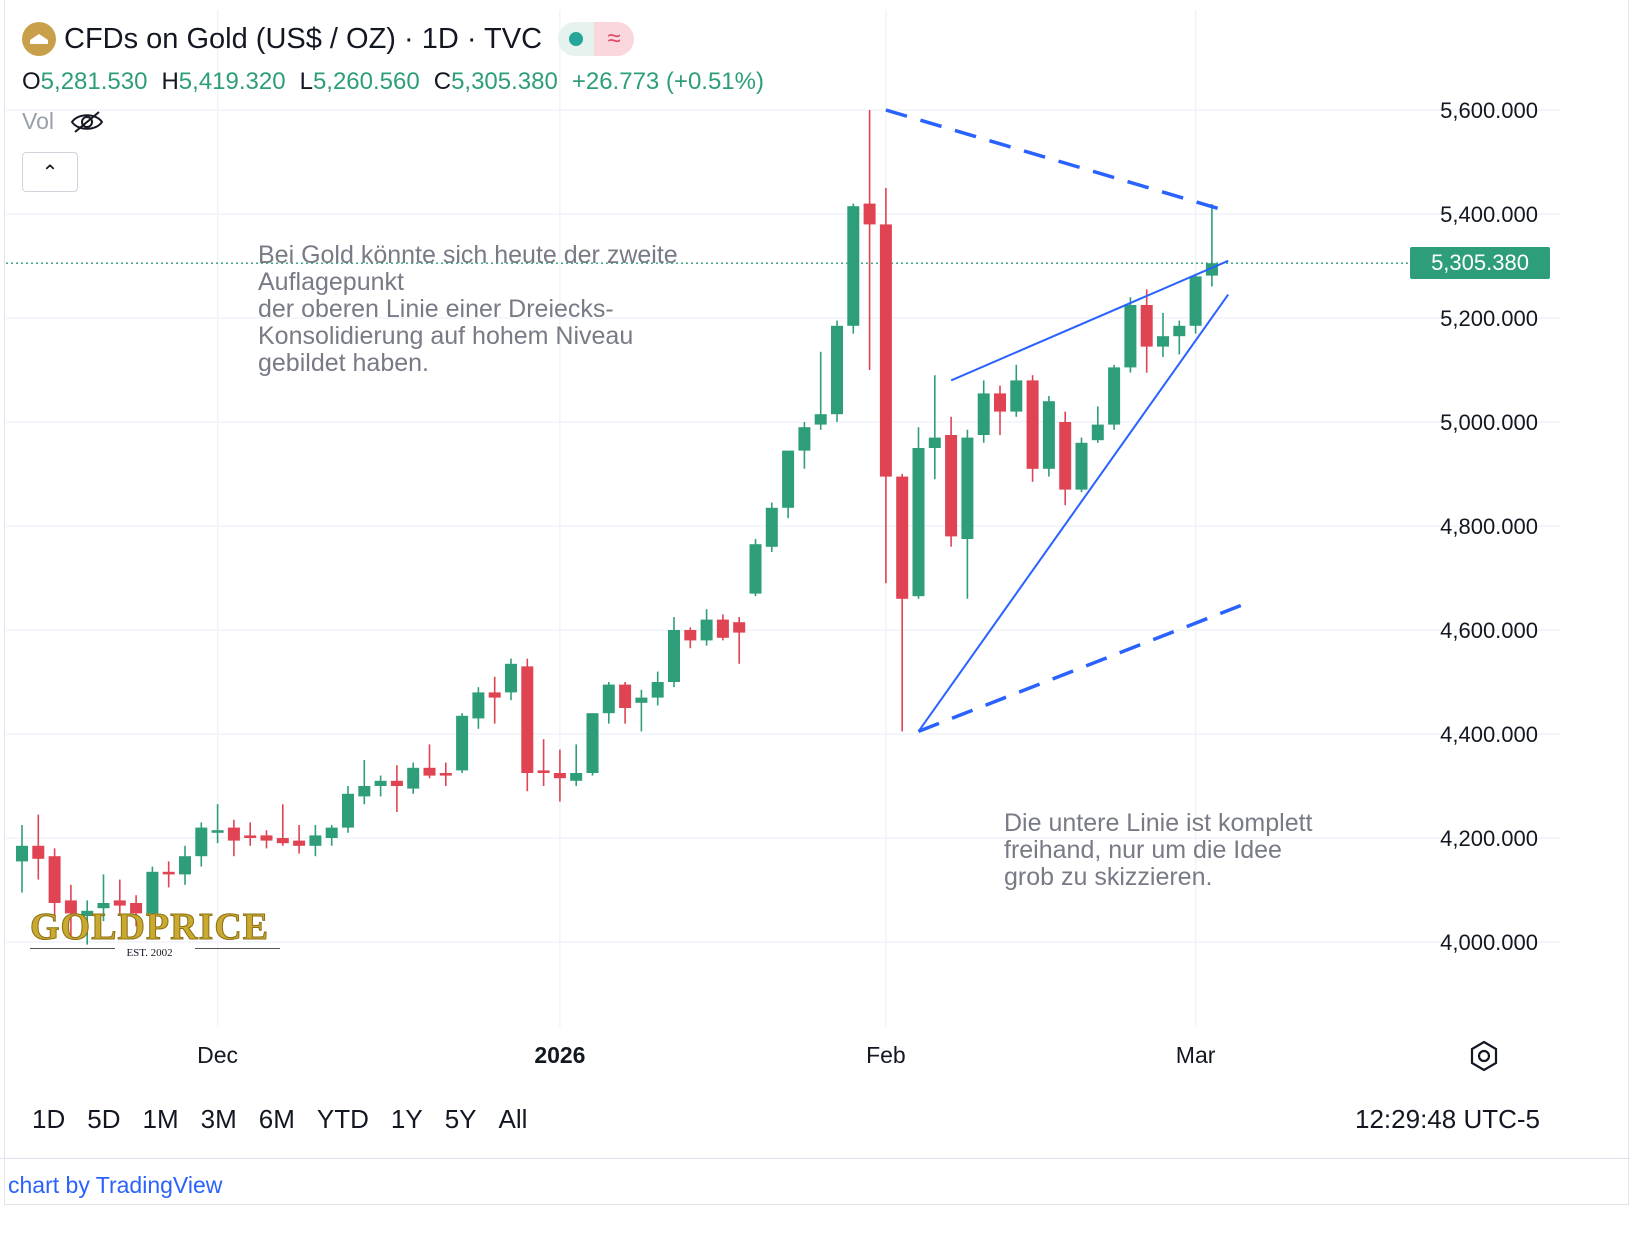  What do you see at coordinates (276, 1119) in the screenshot?
I see `range-button-6m: 6M` at bounding box center [276, 1119].